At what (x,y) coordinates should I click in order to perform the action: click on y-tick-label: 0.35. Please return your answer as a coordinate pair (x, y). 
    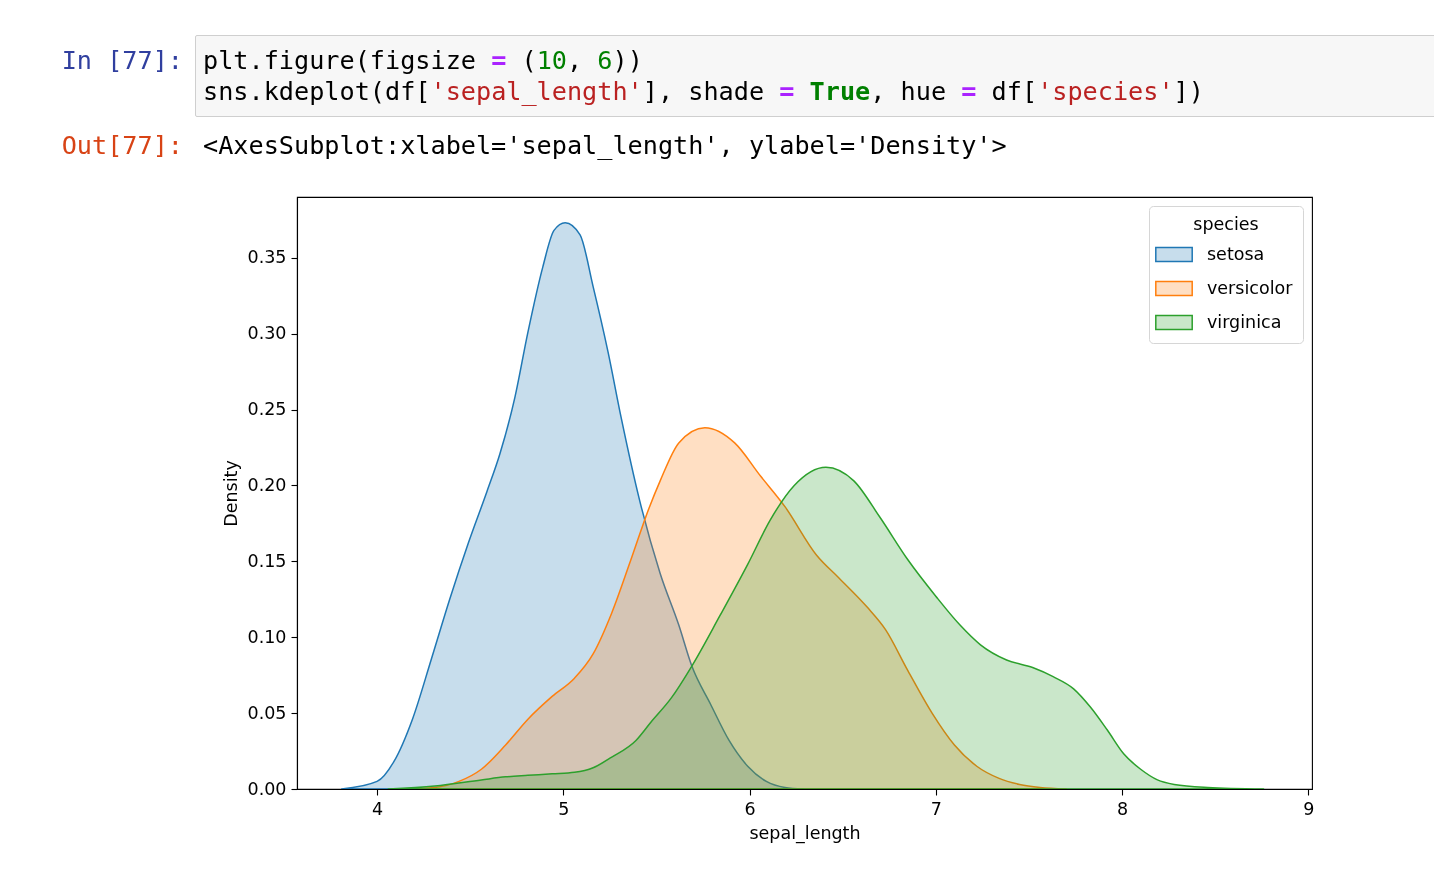
    Looking at the image, I should click on (267, 257).